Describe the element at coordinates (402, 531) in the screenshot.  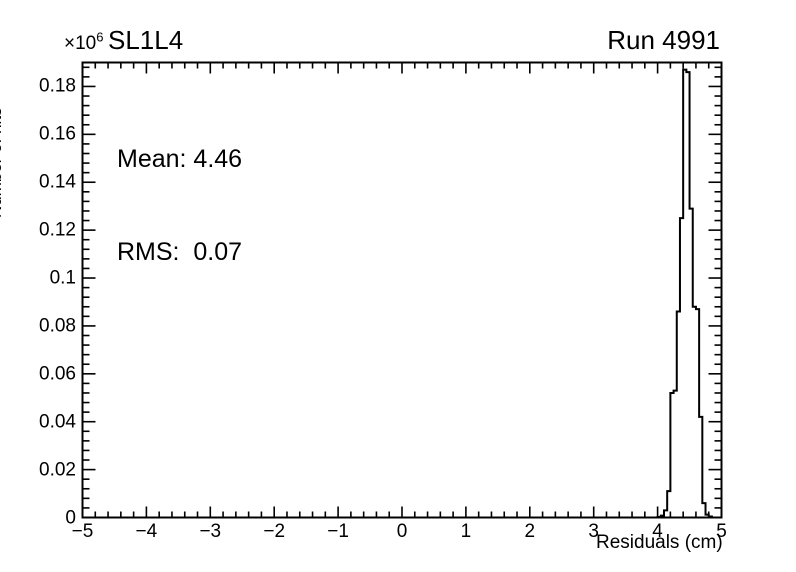
I see `x-tick-label: 0` at that location.